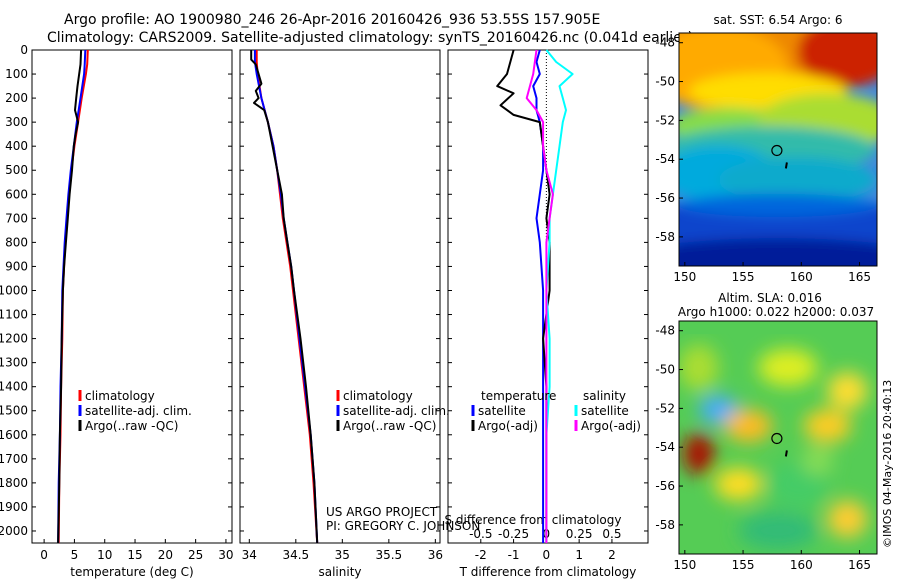 Image resolution: width=900 pixels, height=580 pixels. I want to click on map-sst_map: 150 155 160 165 -48 -50 -52 -54 -56 -58, so click(766, 158).